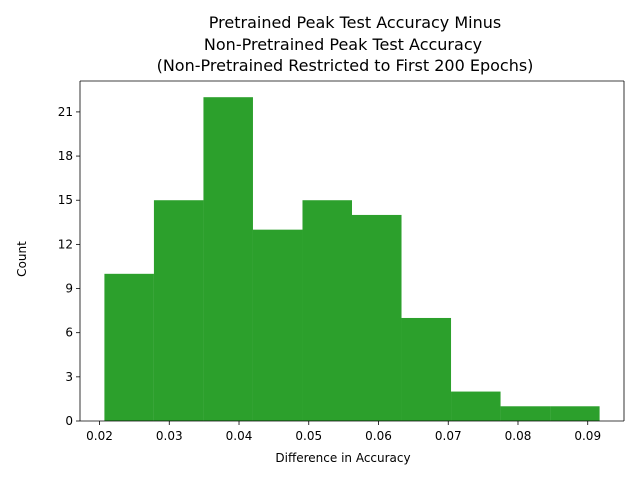  What do you see at coordinates (69, 377) in the screenshot?
I see `y-tick-label: 3` at bounding box center [69, 377].